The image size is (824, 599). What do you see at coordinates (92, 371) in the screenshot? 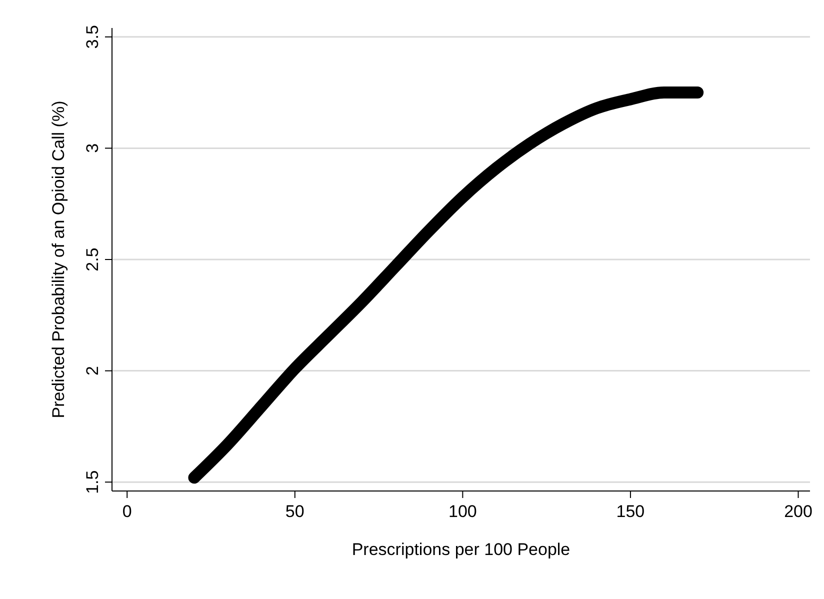
I see `y-tick-label: 2` at bounding box center [92, 371].